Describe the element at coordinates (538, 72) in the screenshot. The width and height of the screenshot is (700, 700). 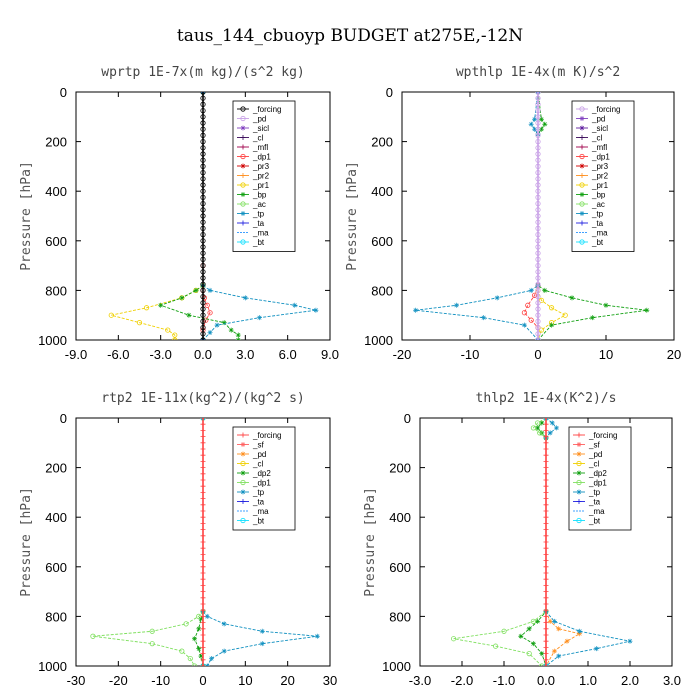
I see `panel-title: wpthlp 1E-4x(m K)/s^2` at that location.